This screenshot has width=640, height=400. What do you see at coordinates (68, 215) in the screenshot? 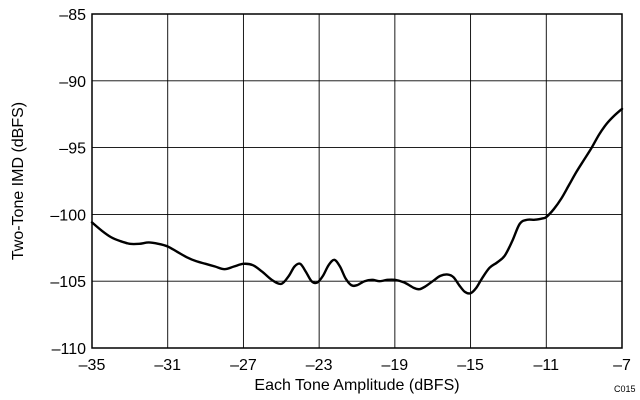
I see `y-tick-label: –100` at bounding box center [68, 215].